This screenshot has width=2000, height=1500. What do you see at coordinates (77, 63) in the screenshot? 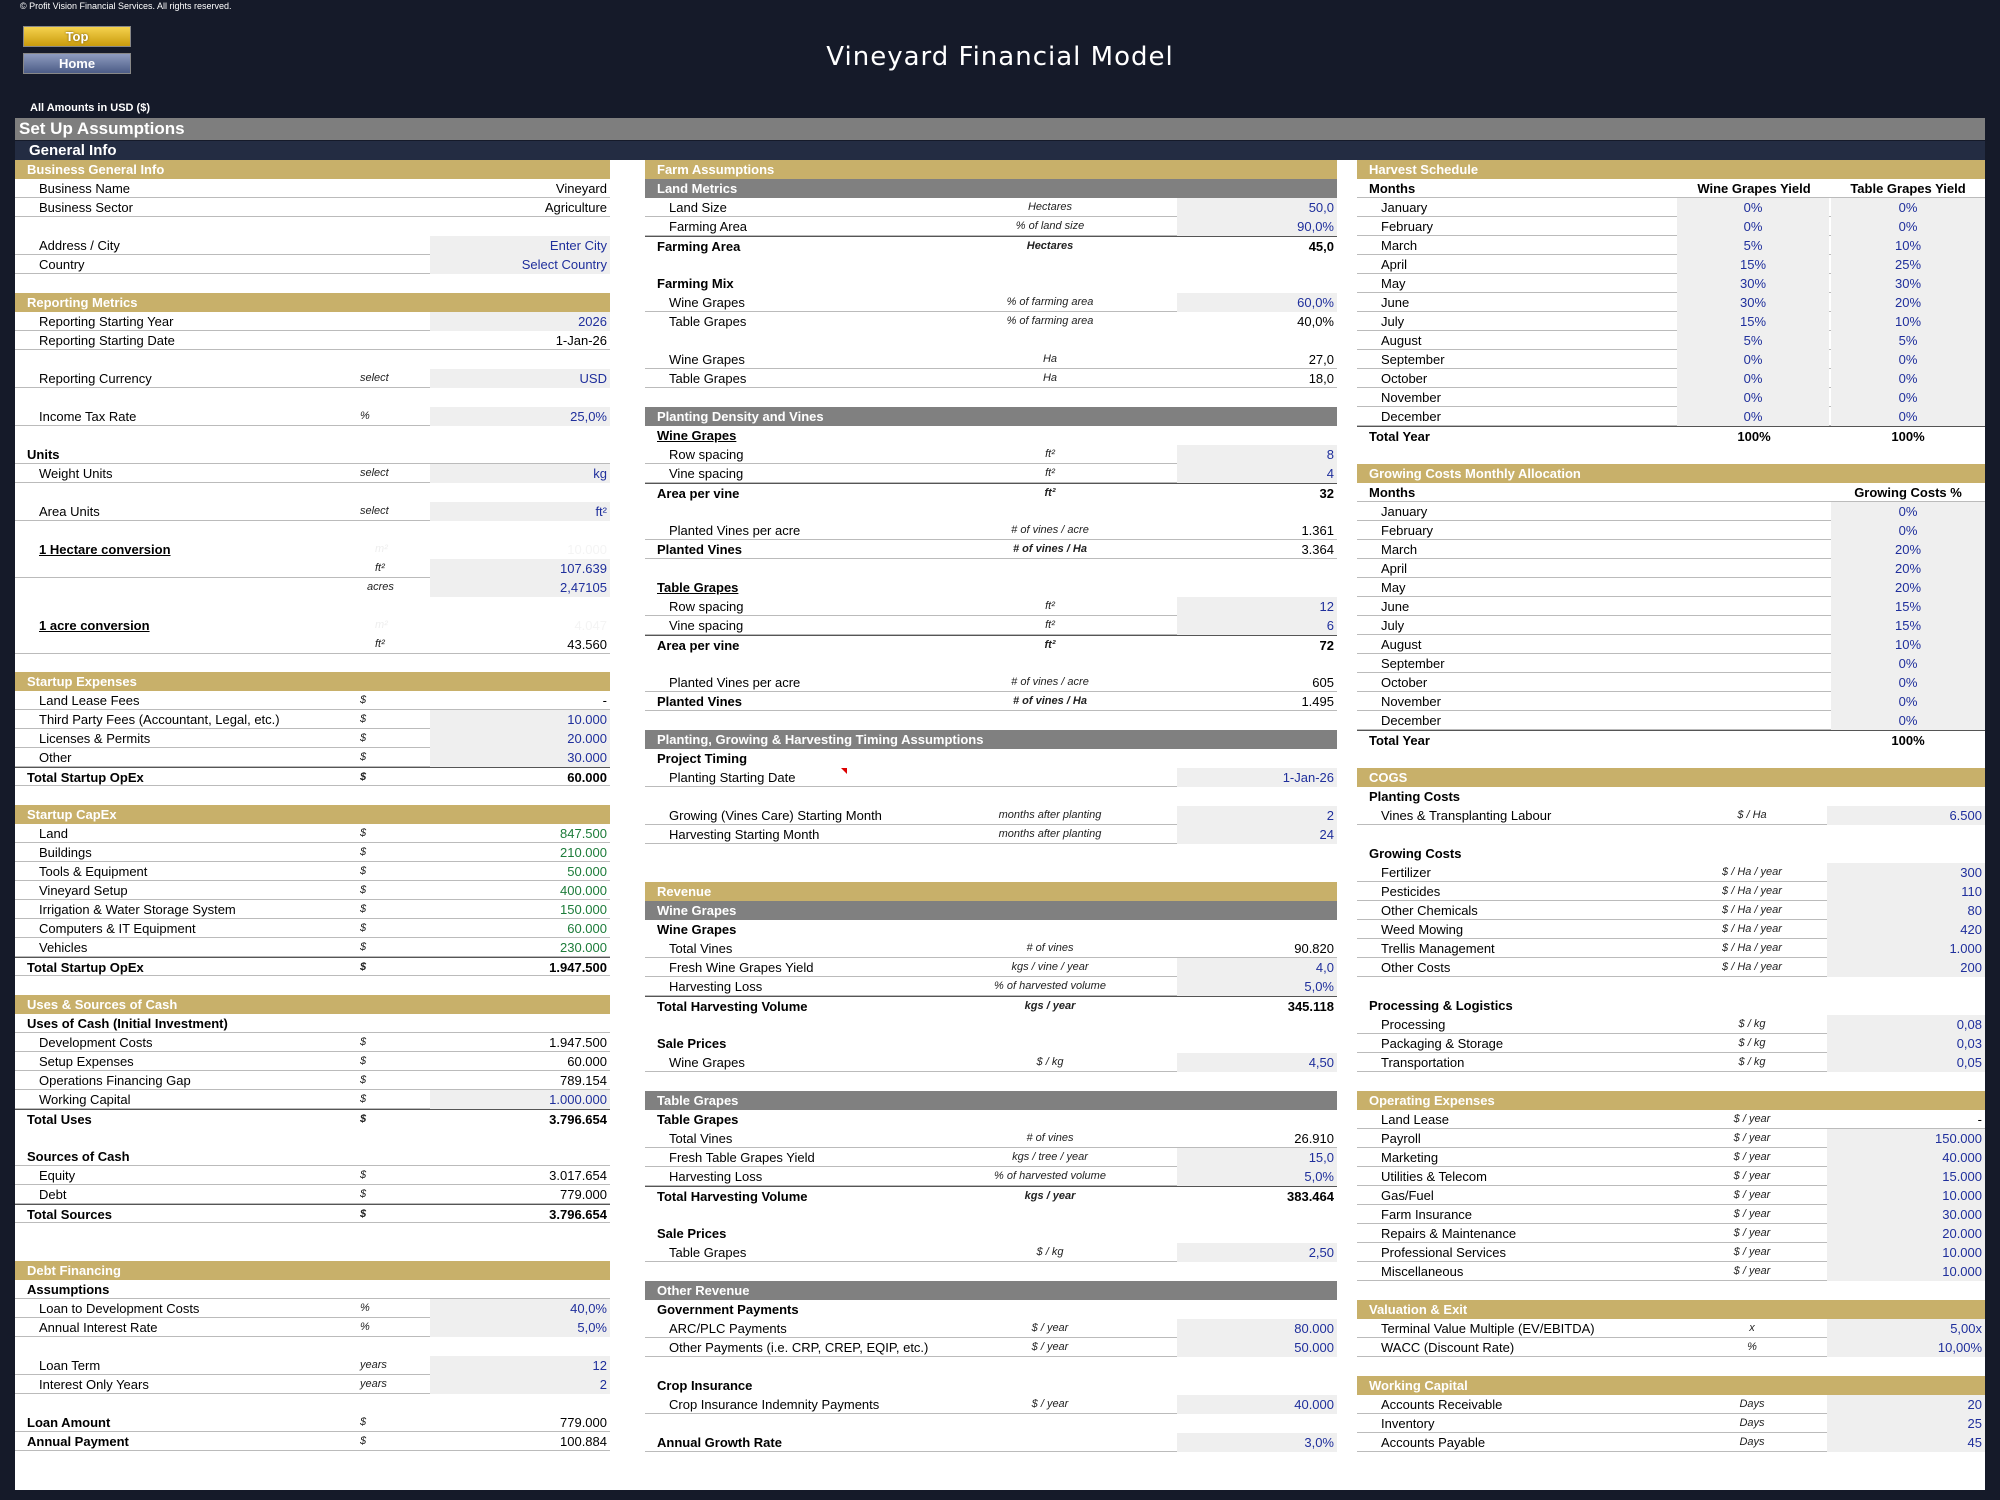
I see `home-button: Home` at bounding box center [77, 63].